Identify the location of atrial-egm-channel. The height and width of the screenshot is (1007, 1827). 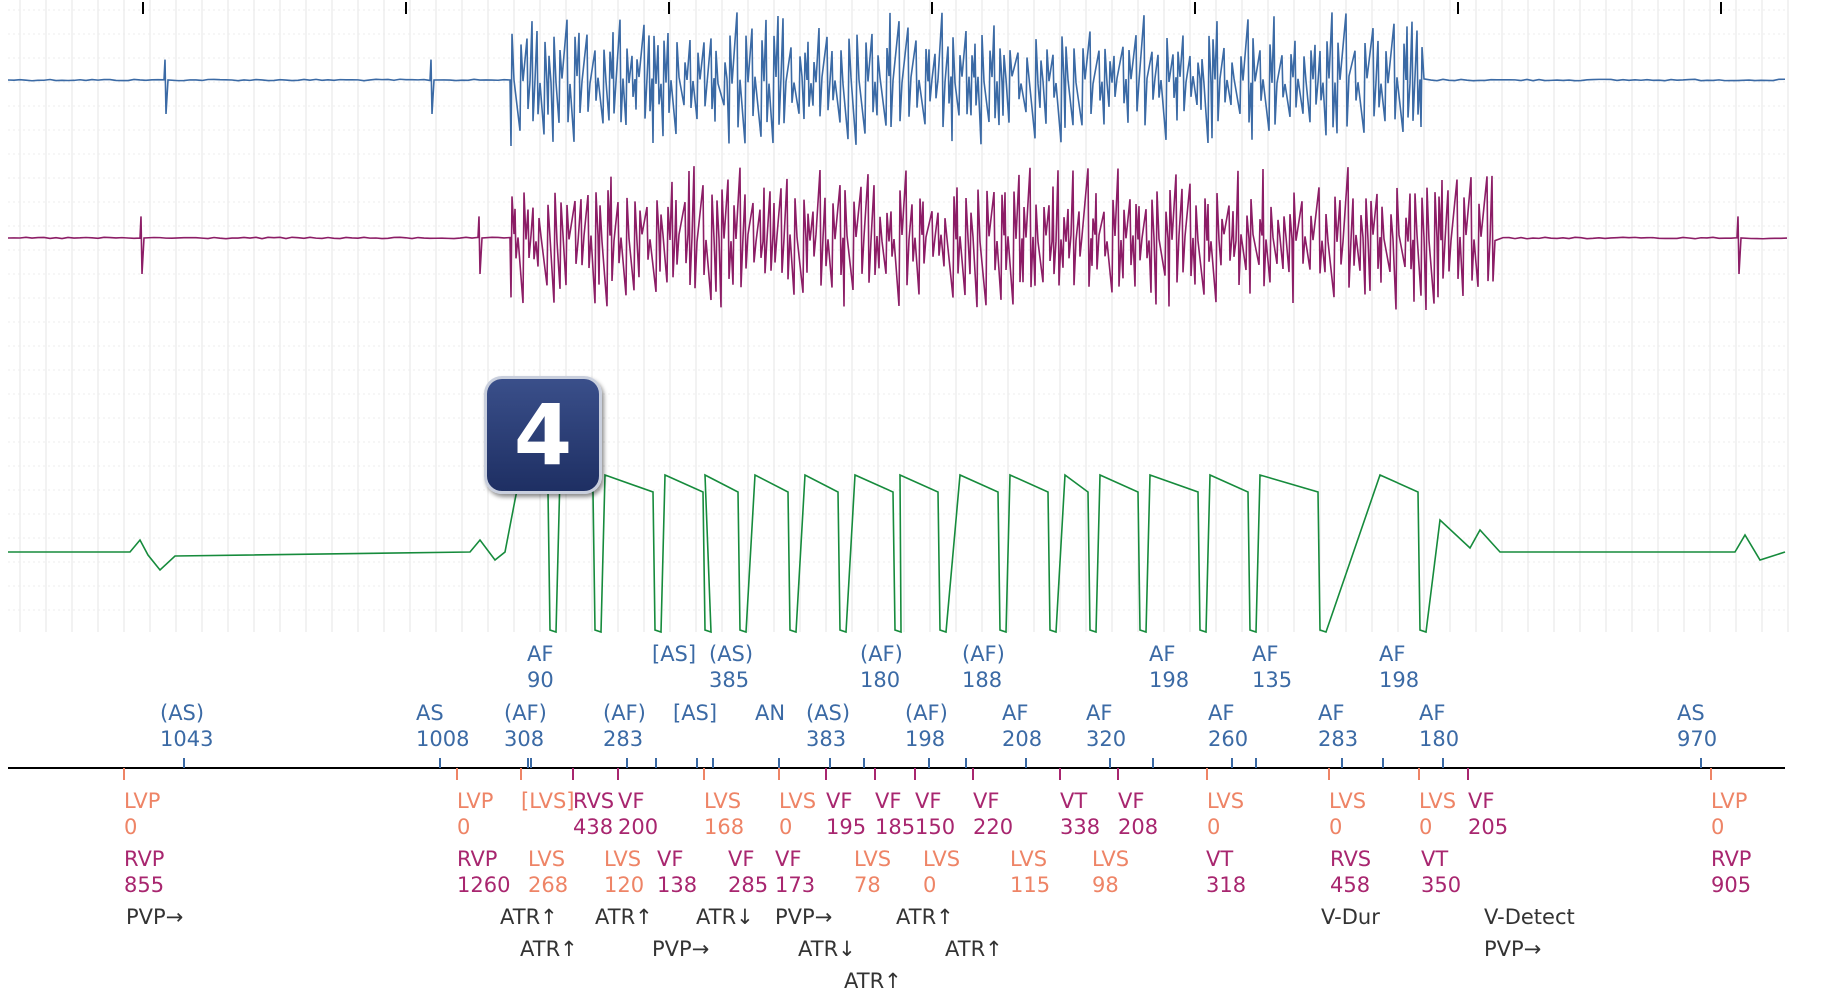
(896, 79).